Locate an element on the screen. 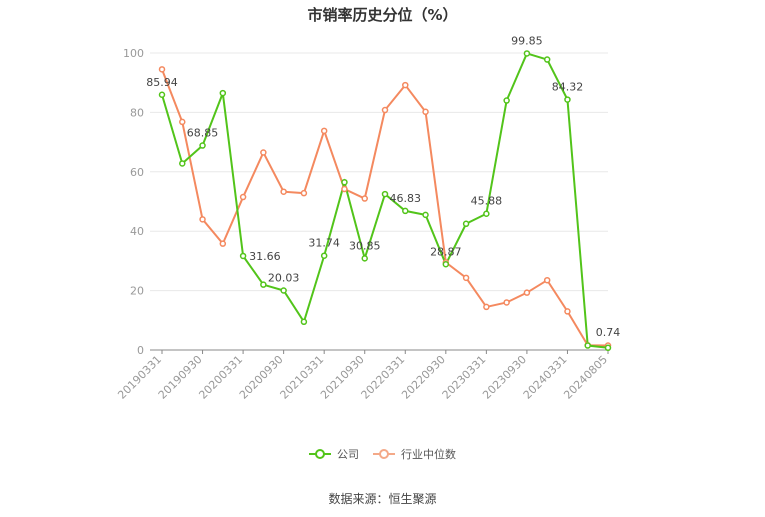  legend-item-industry-median: 行业中位数 is located at coordinates (414, 454).